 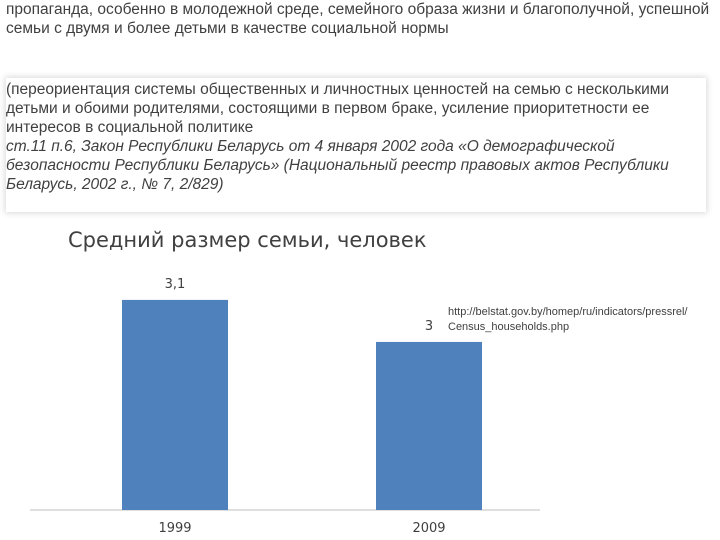 I want to click on source-url-line2: Census_households.php, so click(x=509, y=327).